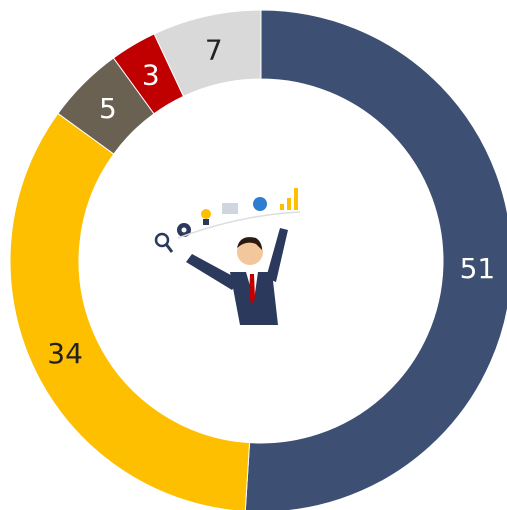 This screenshot has height=510, width=507. I want to click on segment, so click(207, 53).